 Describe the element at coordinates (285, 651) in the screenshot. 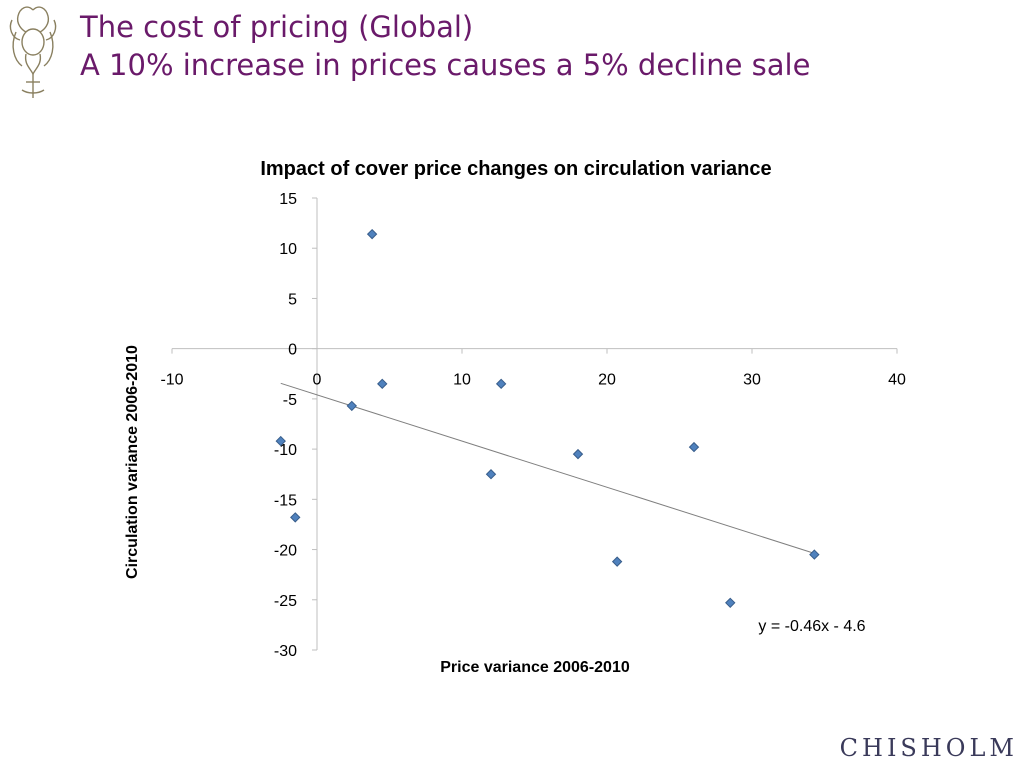

I see `y-tick-label: -30` at that location.